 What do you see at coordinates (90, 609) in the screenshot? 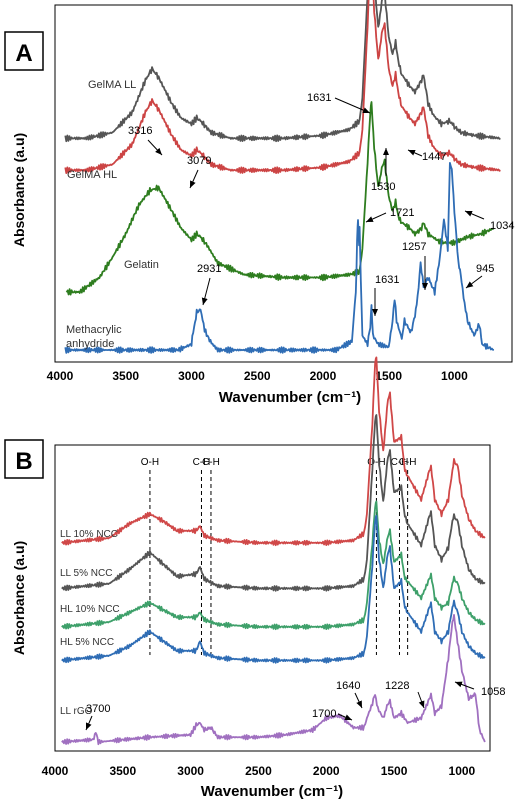
I see `series-label: HL 10% NCC` at bounding box center [90, 609].